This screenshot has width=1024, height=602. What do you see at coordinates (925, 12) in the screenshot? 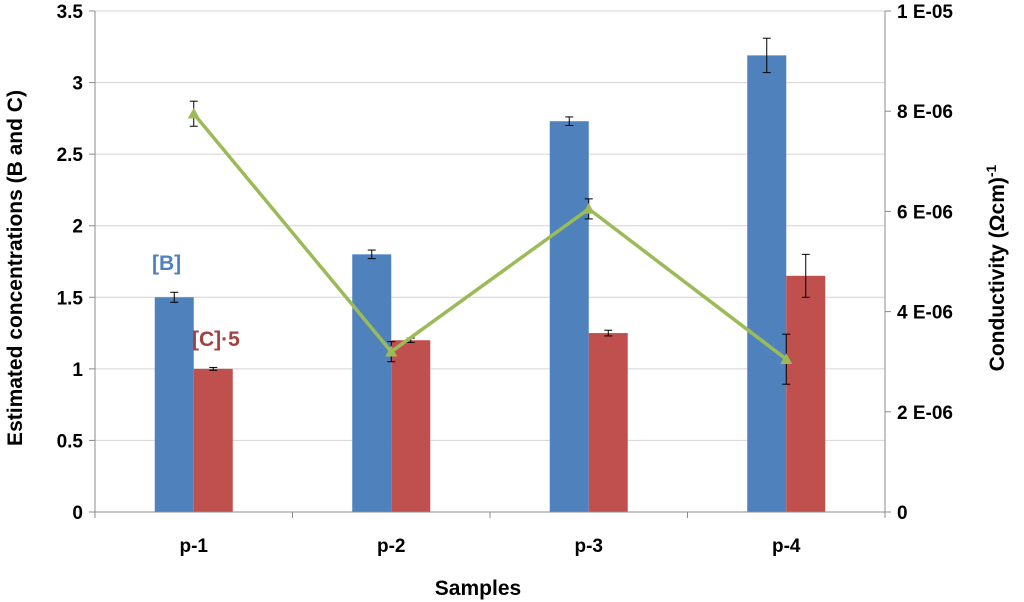
I see `y2-tick-label: 1 E-05` at bounding box center [925, 12].